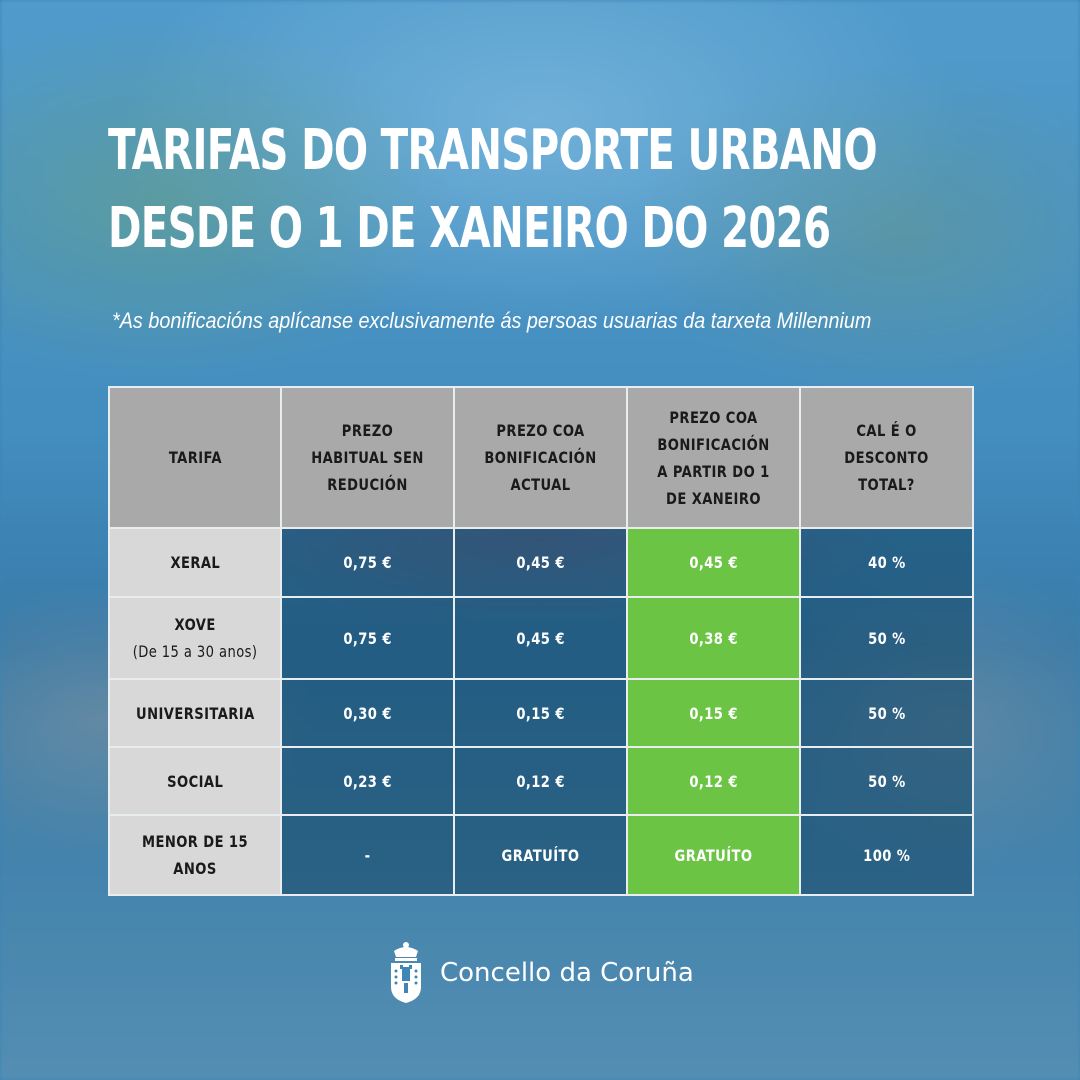 This screenshot has width=1080, height=1080. I want to click on title-line-1: TARIFAS DO TRANSPORTE URBANO, so click(493, 150).